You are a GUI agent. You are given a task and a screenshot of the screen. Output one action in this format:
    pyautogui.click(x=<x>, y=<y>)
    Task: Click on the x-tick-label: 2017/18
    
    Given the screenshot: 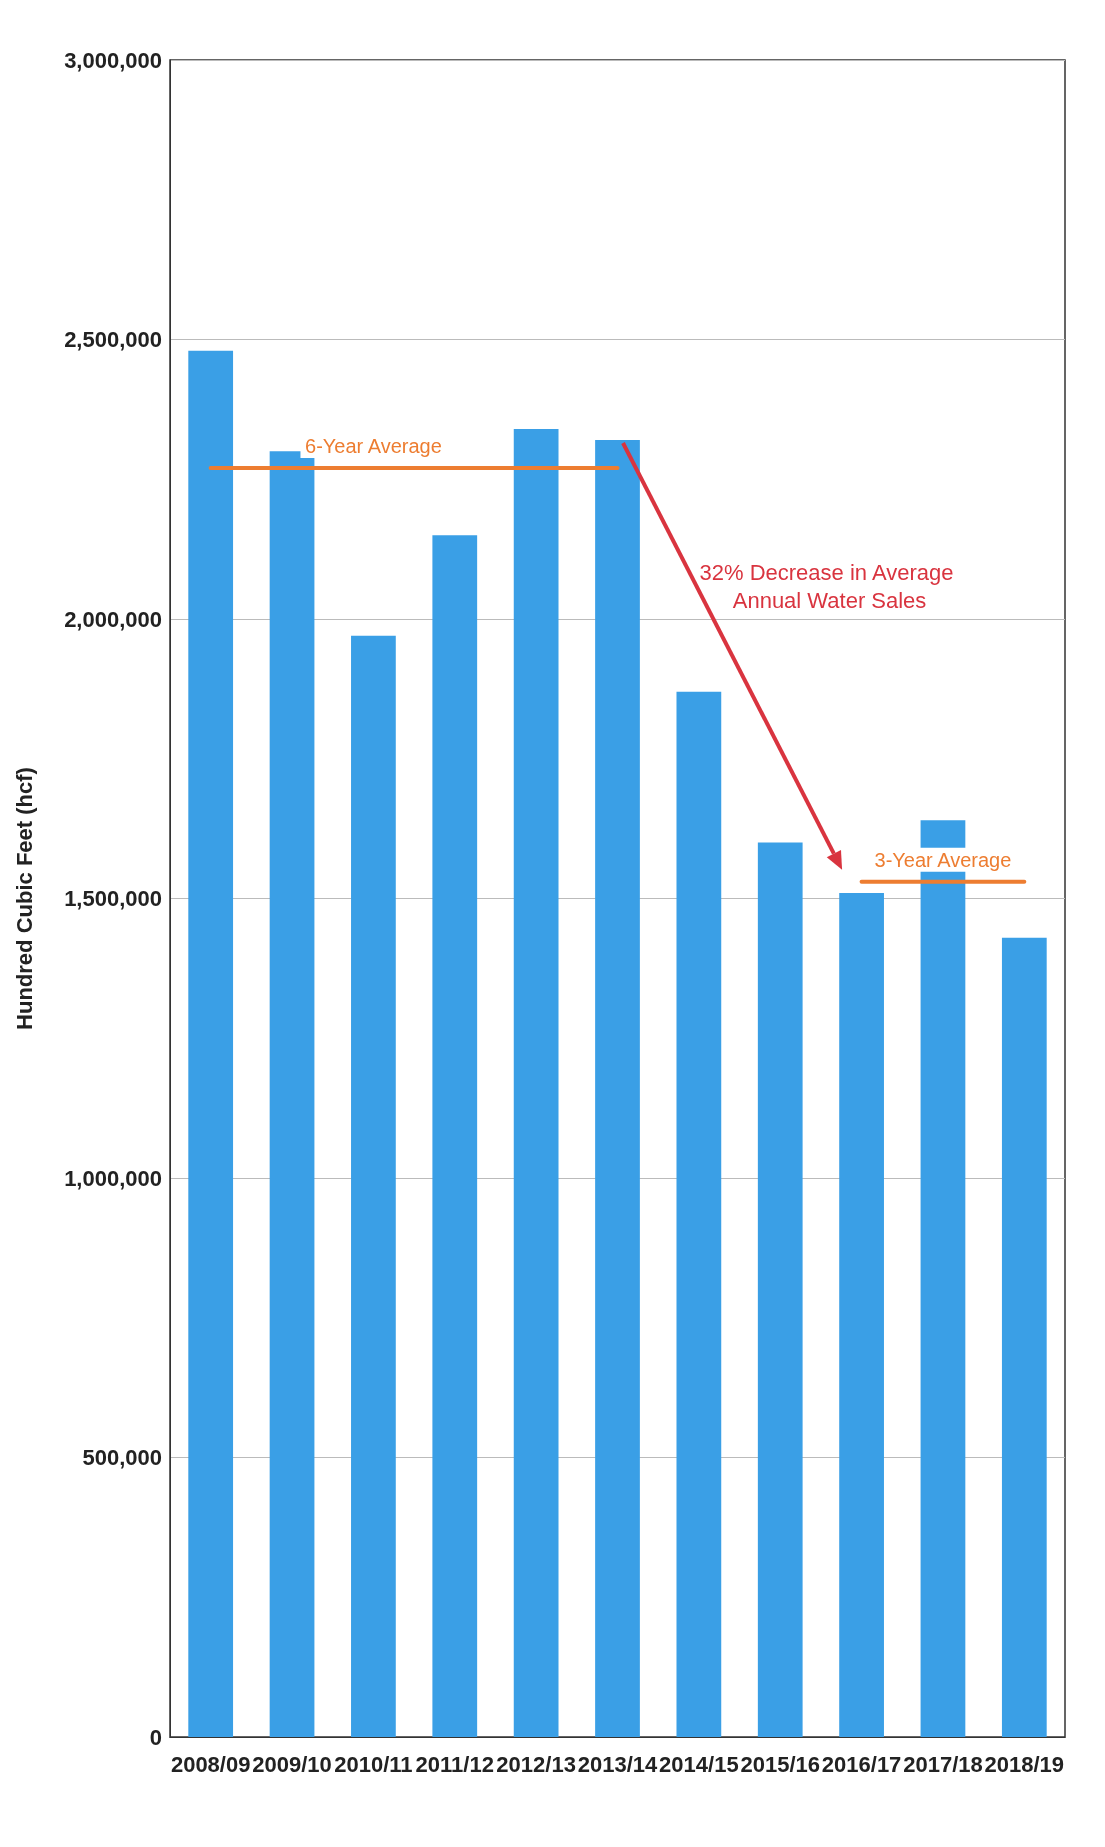 What is the action you would take?
    pyautogui.click(x=943, y=1764)
    